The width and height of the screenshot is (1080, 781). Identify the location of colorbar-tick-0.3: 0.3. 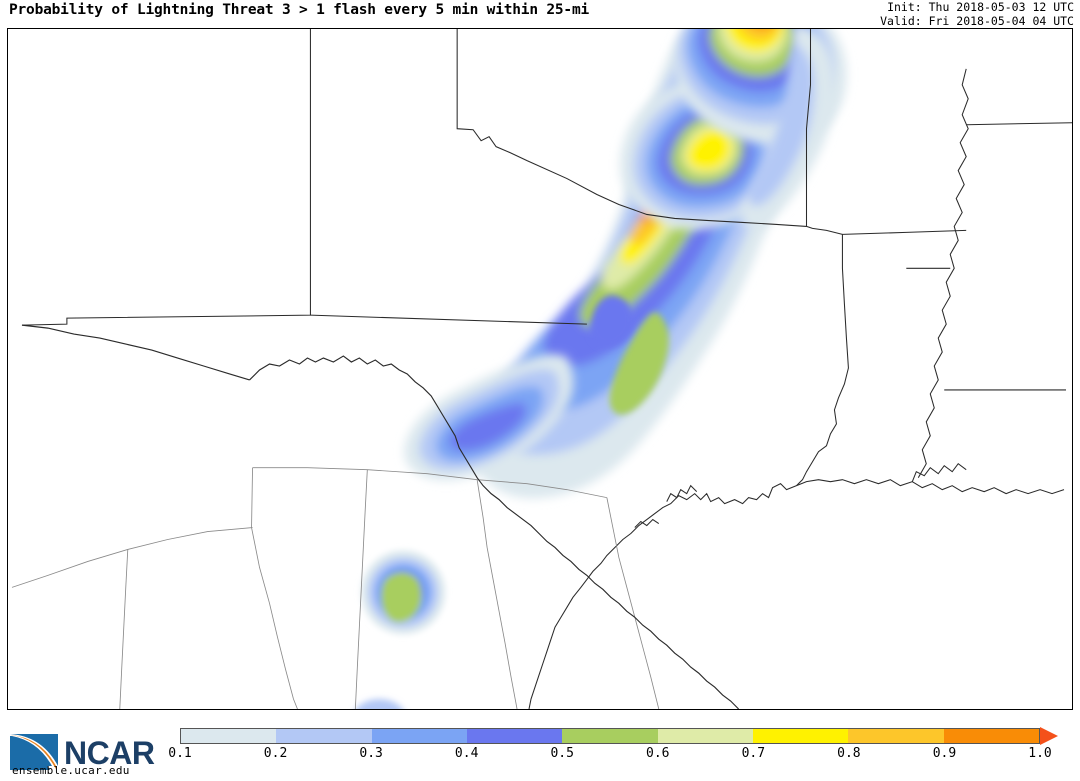
(371, 753).